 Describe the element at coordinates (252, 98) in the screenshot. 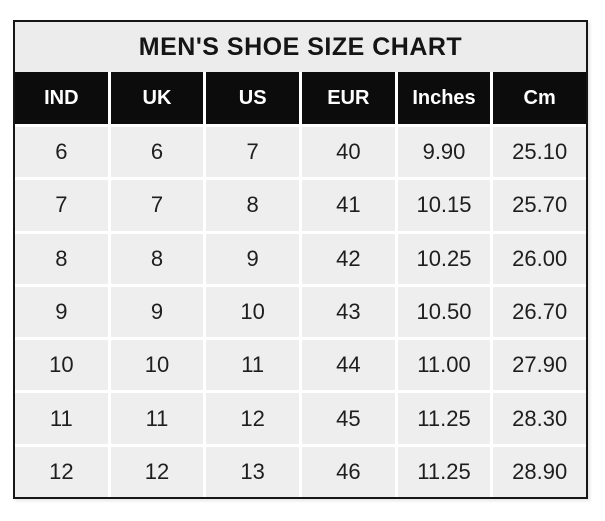

I see `column-header-us: US` at that location.